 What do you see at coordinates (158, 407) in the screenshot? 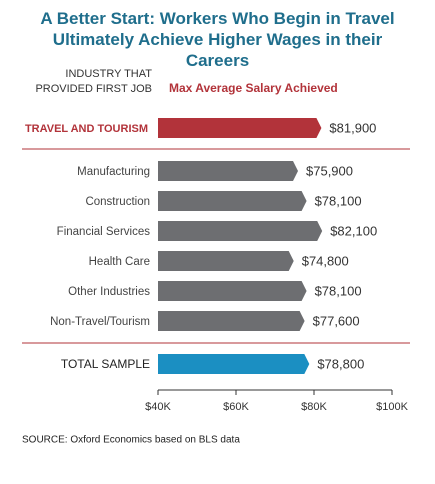
I see `x-tick-label: $40K` at bounding box center [158, 407].